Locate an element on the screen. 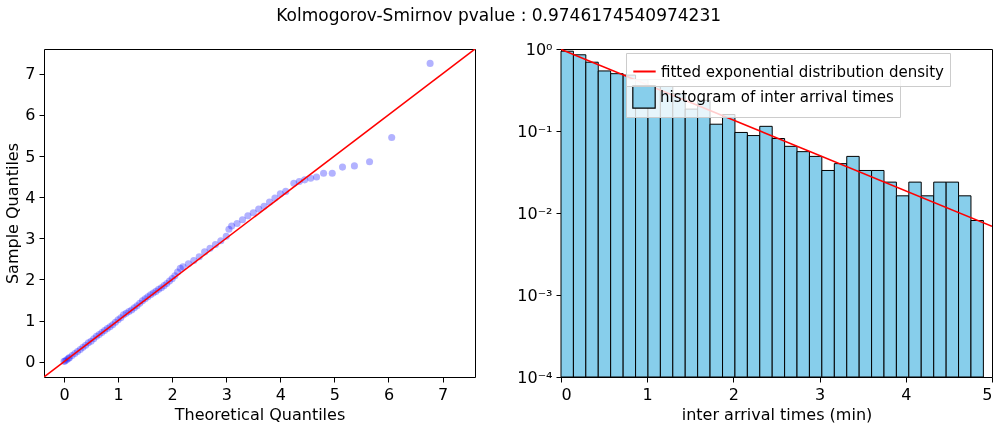  legend-label: histogram of inter arrival times is located at coordinates (777, 97).